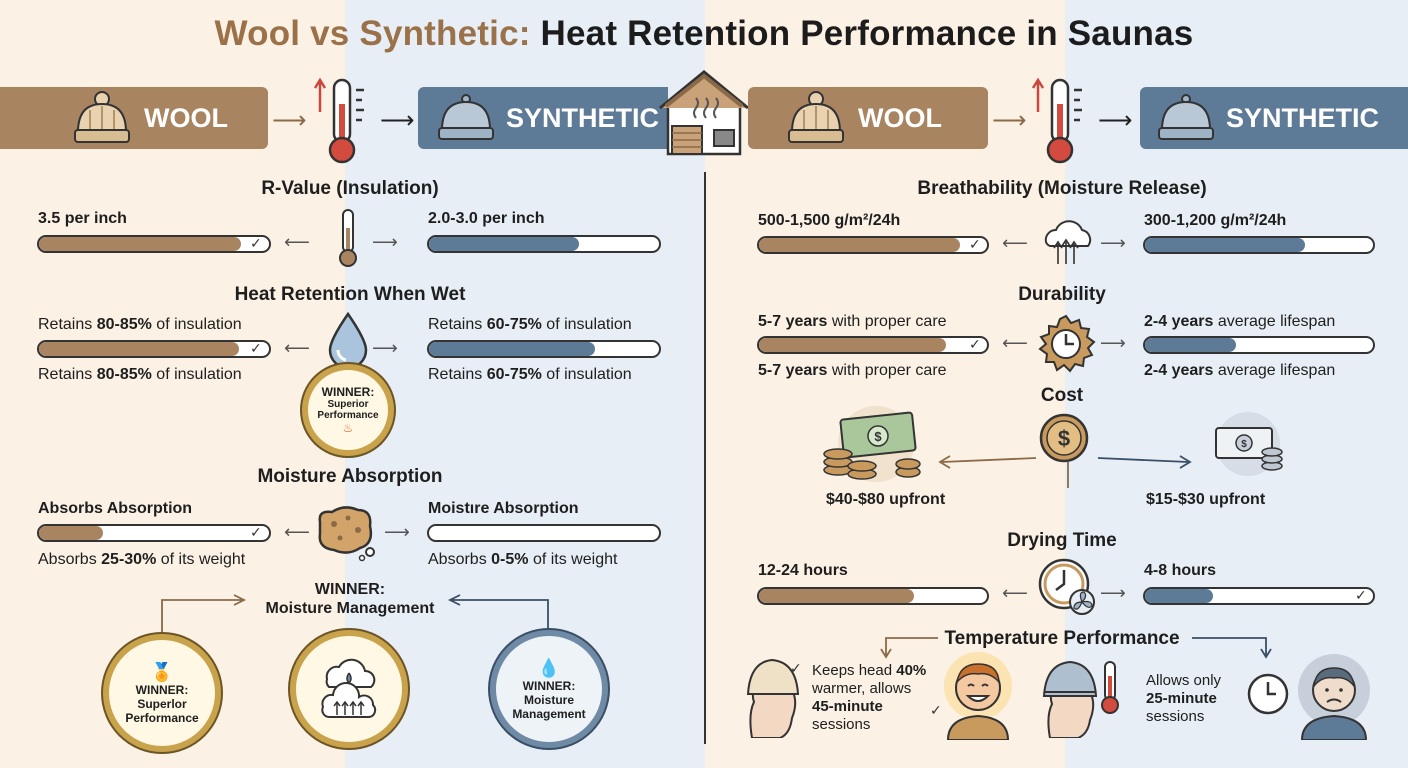 This screenshot has height=768, width=1408. I want to click on wool-wet-bar, so click(154, 349).